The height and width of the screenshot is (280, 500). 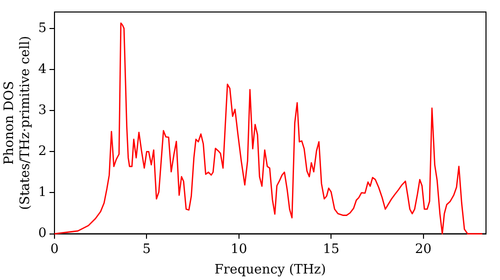 I want to click on y-tick-label: 0, so click(x=42, y=234).